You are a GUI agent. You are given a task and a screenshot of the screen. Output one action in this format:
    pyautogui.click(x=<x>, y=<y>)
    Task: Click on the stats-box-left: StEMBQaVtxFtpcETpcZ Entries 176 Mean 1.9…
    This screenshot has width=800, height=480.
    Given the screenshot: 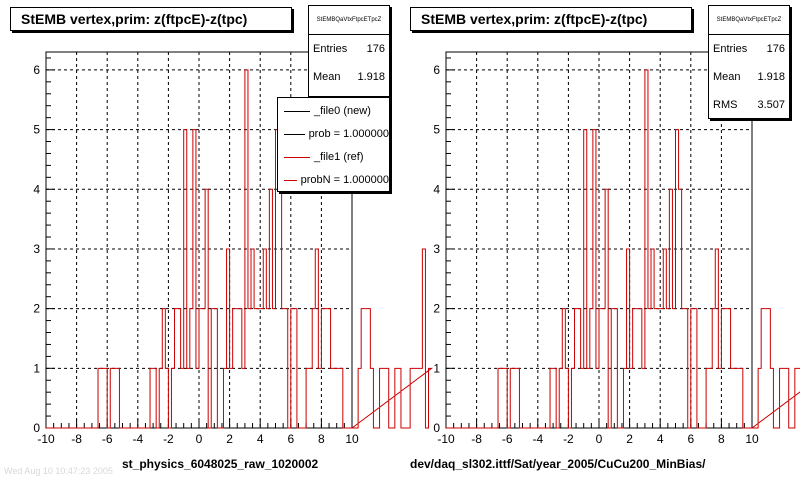 What is the action you would take?
    pyautogui.click(x=349, y=51)
    